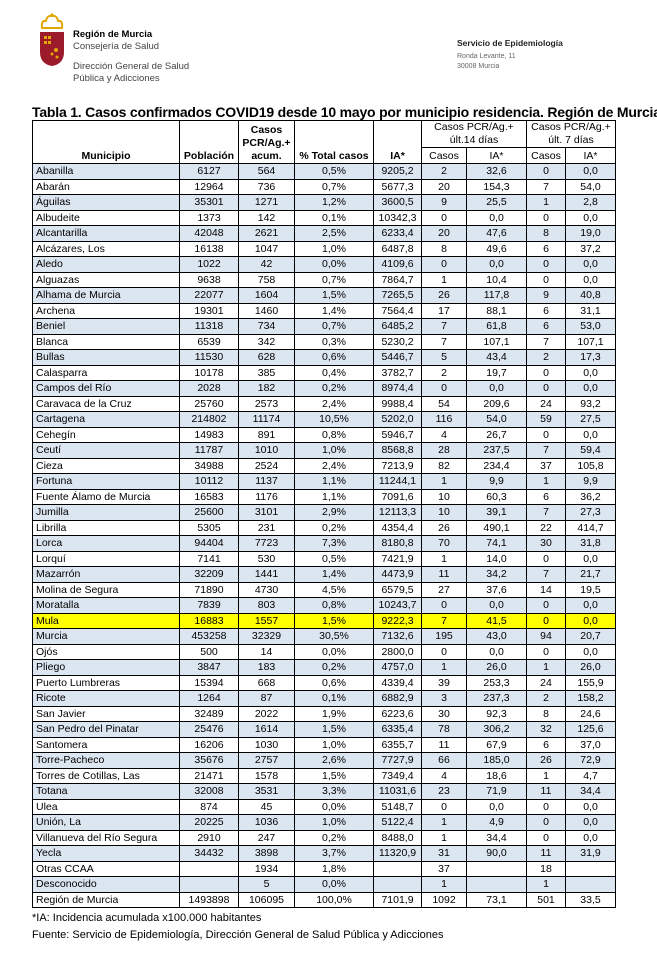  I want to click on poblacion-cell: 94404, so click(209, 543).